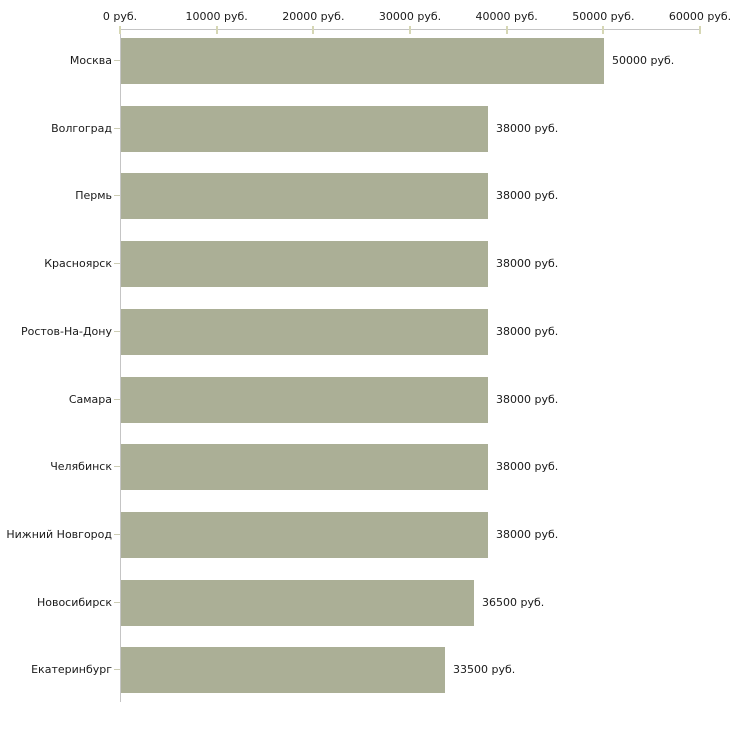 This screenshot has height=730, width=730. I want to click on category-label: Новосибирск, so click(74, 602).